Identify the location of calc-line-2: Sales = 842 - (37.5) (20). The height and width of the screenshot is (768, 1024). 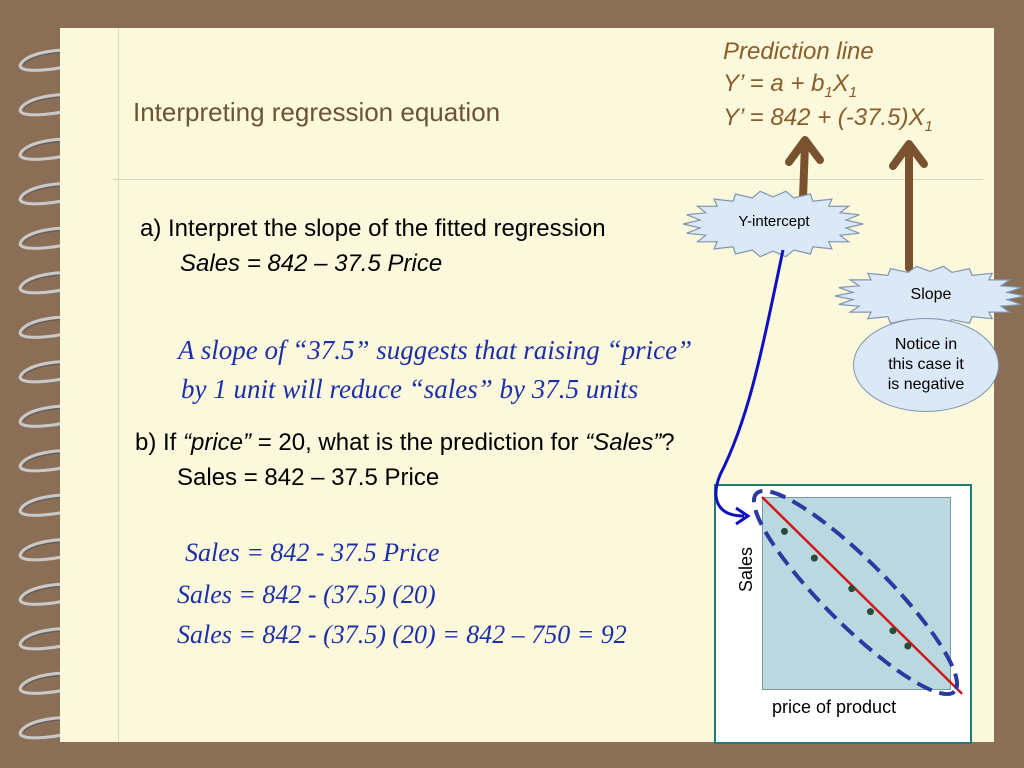
(306, 594).